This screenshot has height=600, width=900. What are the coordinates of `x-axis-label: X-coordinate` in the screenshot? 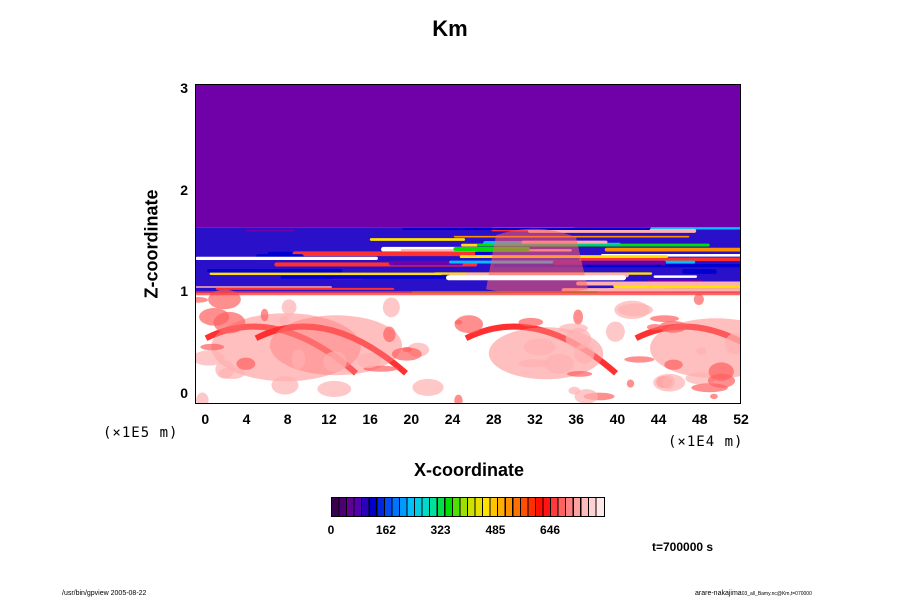 It's located at (468, 470).